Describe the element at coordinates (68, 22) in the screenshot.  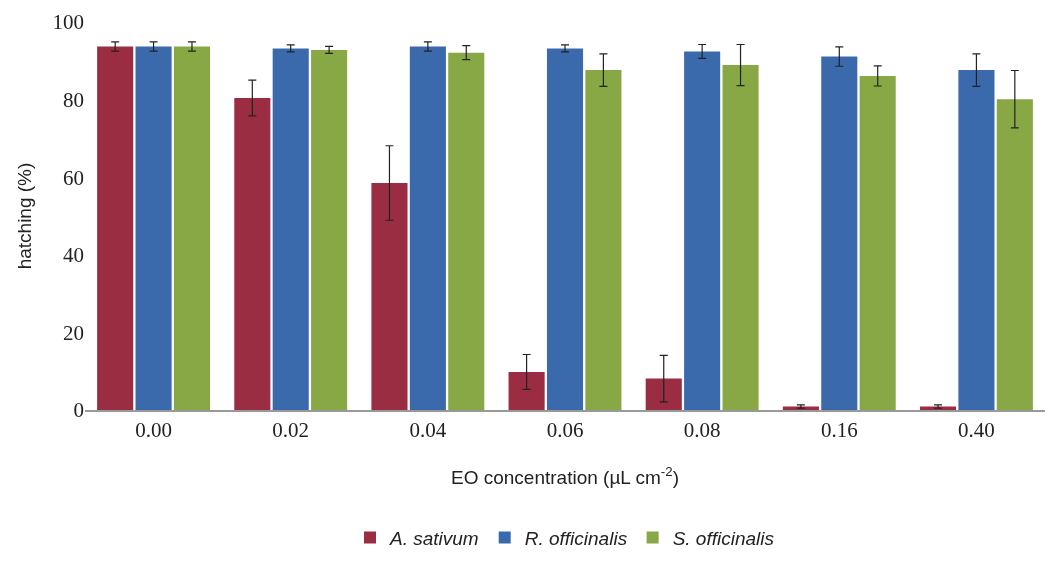
I see `y-tick-label: 100` at that location.